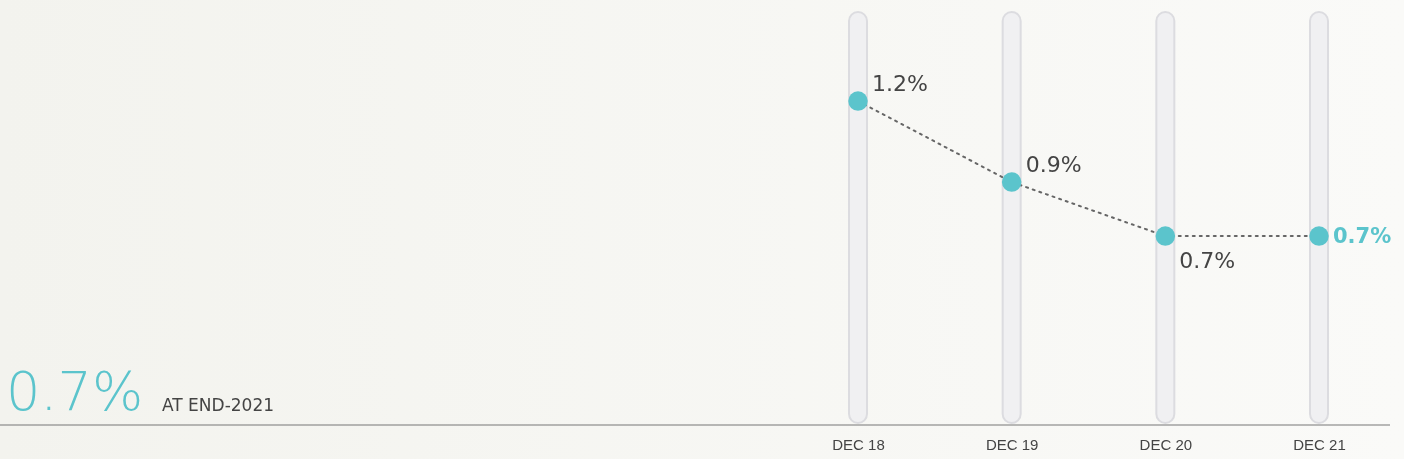  Describe the element at coordinates (218, 405) in the screenshot. I see `text: AT END-2021` at that location.